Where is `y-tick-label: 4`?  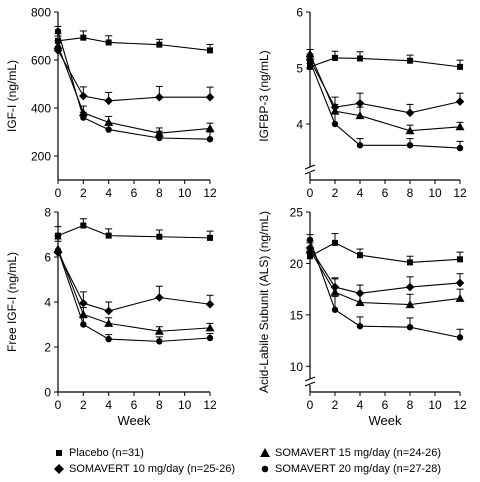
y-tick-label: 4 is located at coordinates (47, 303).